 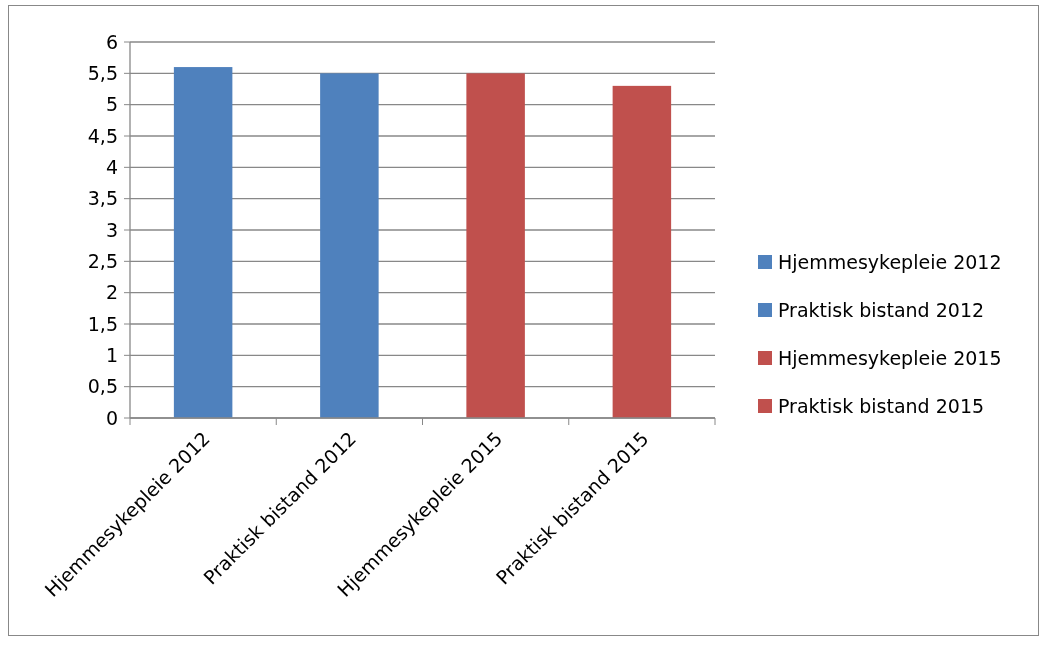 What do you see at coordinates (111, 417) in the screenshot?
I see `y-tick-label: 0` at bounding box center [111, 417].